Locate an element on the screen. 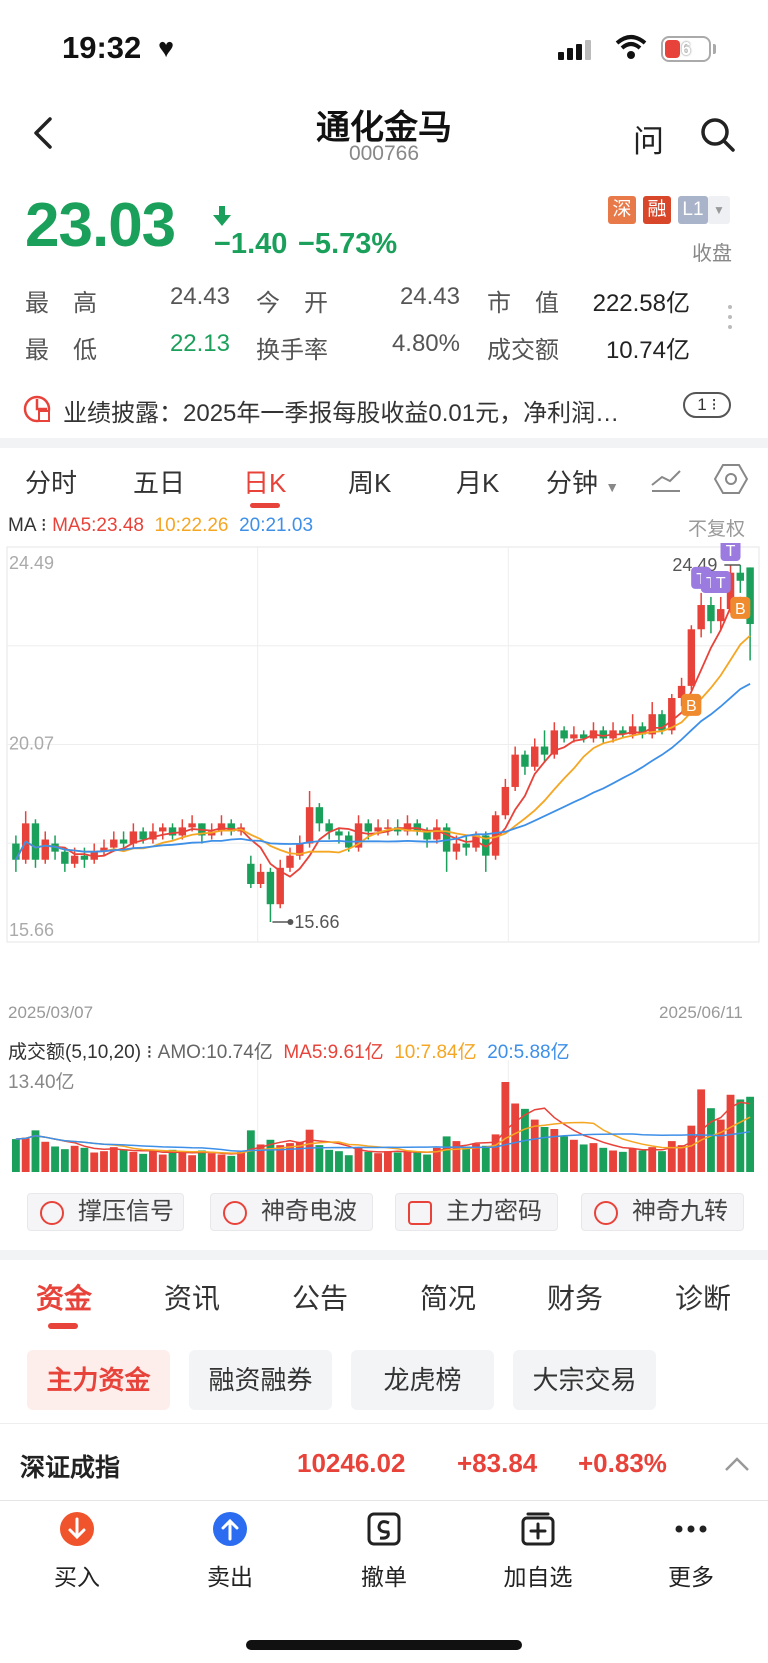 The height and width of the screenshot is (1663, 768). tab-monthly-k: 月K is located at coordinates (478, 483).